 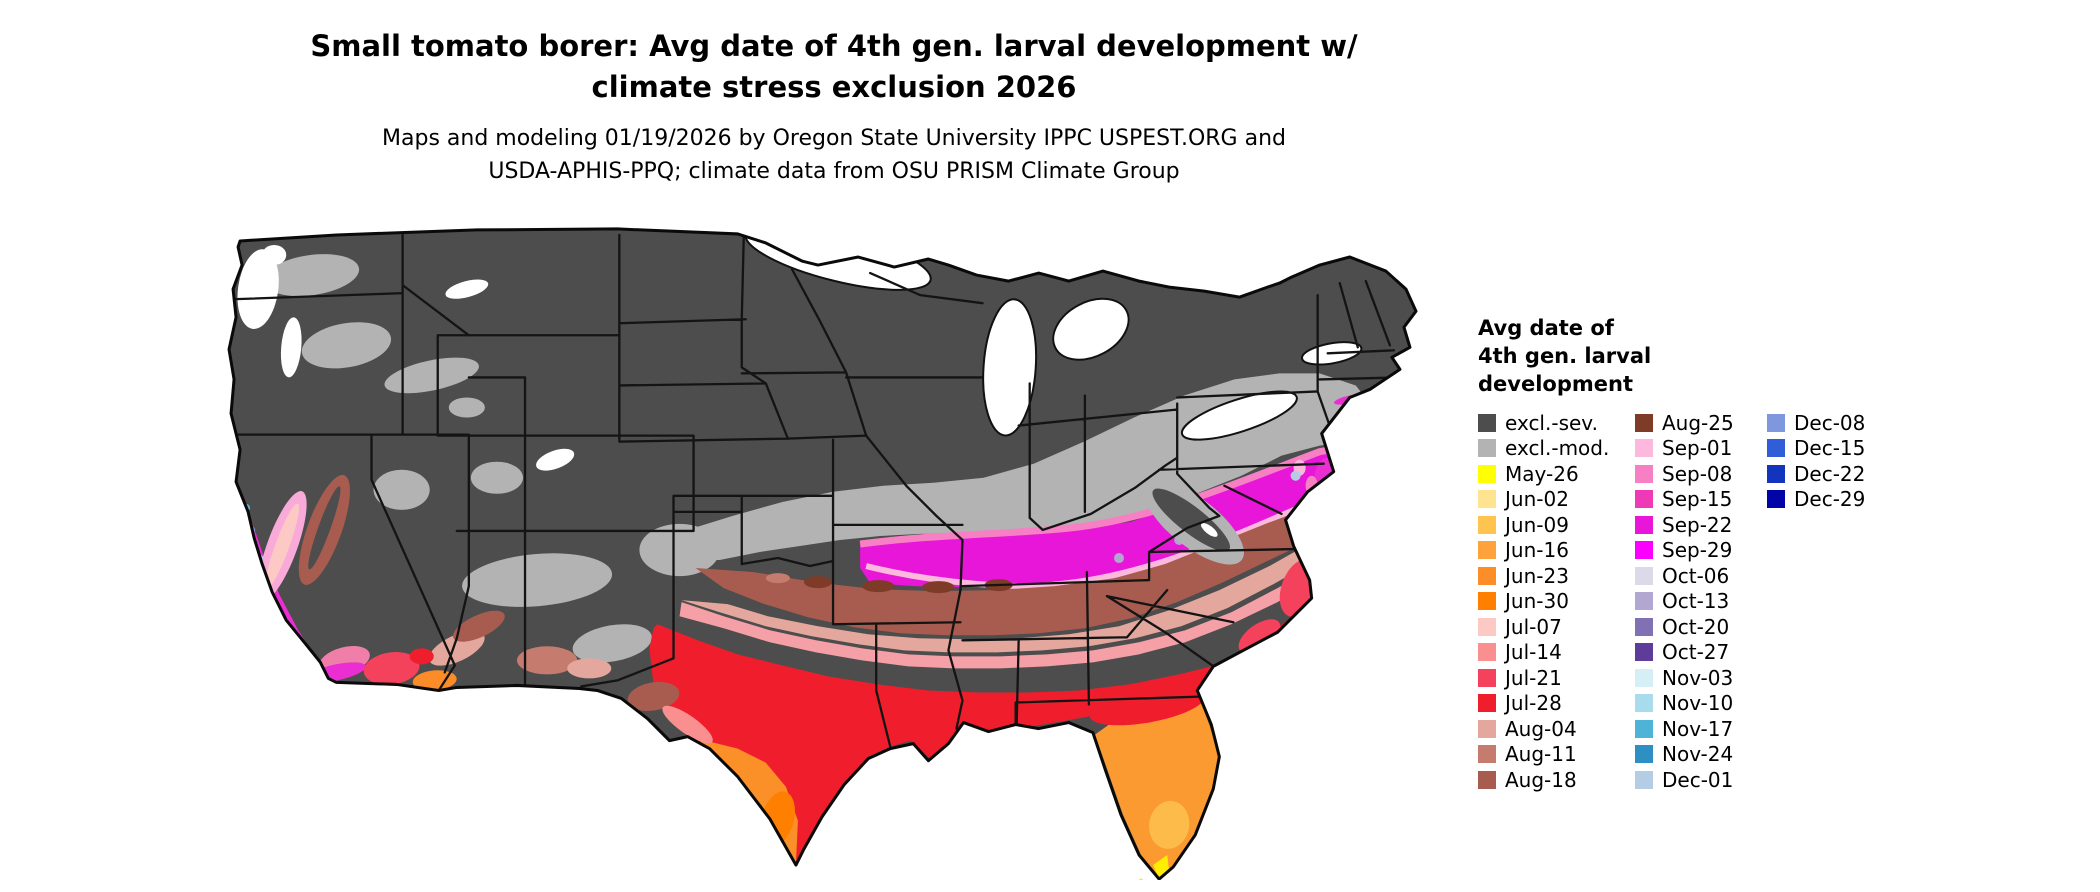 I want to click on legend-entry: Oct-13, so click(x=1701, y=602).